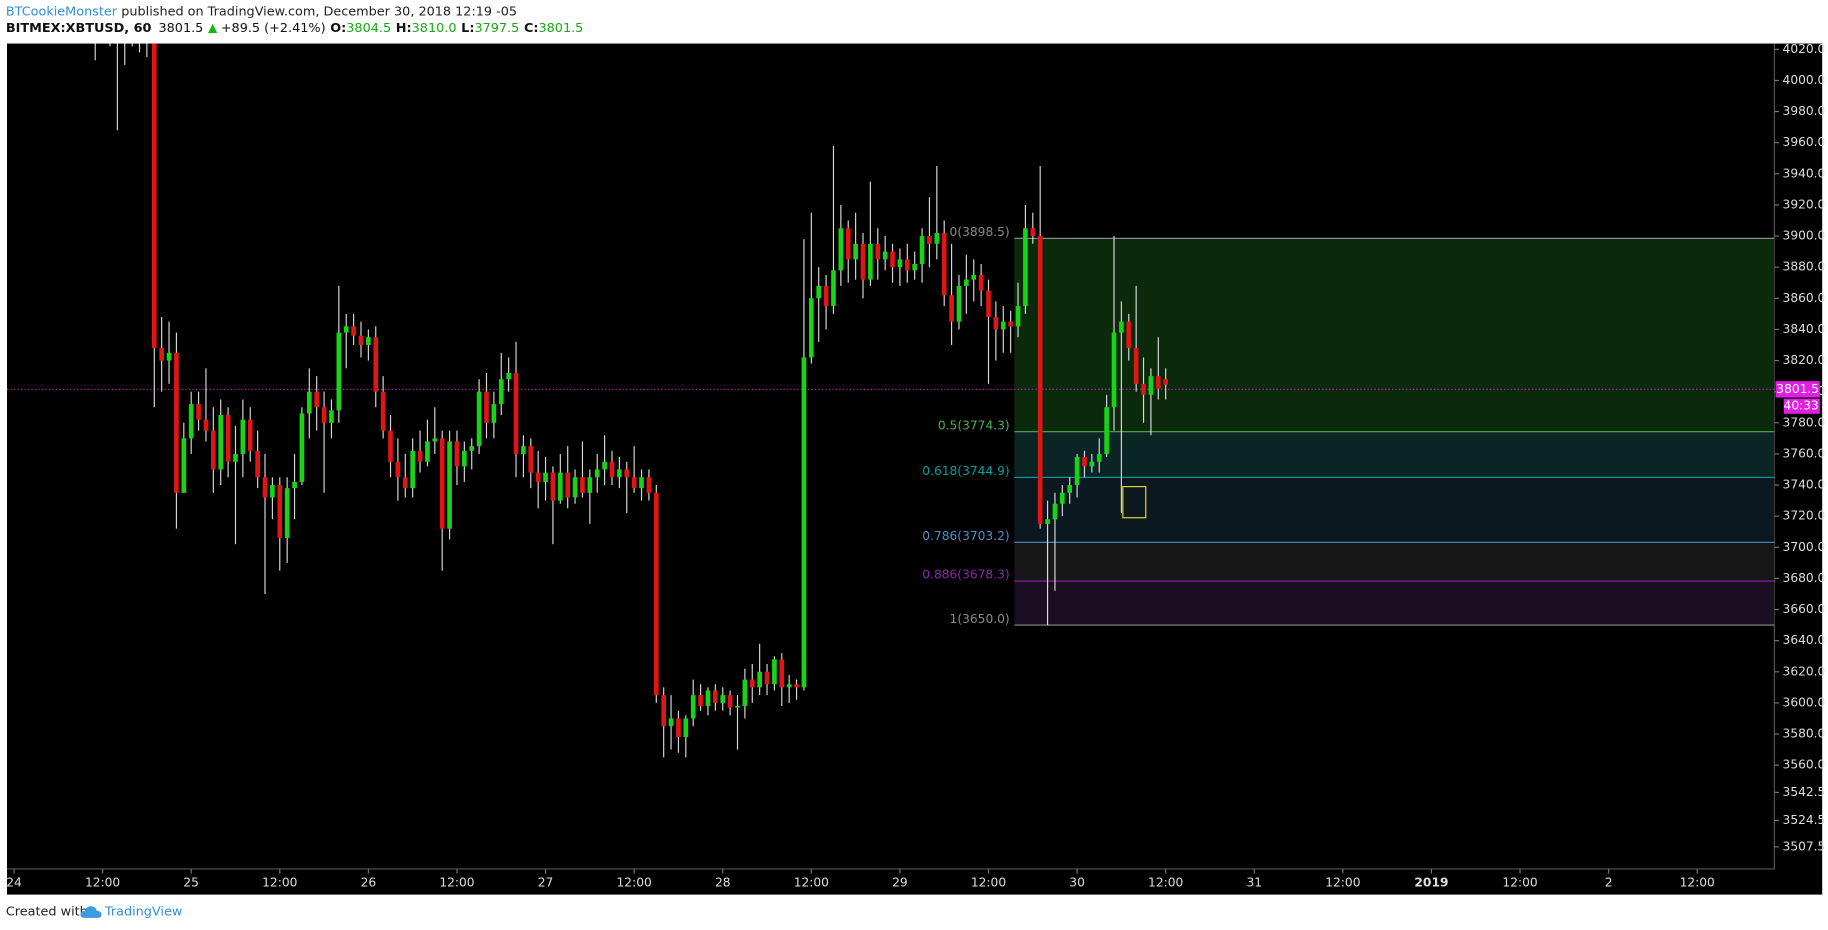 Image resolution: width=1828 pixels, height=930 pixels. What do you see at coordinates (368, 28) in the screenshot?
I see `ohlc-value: 3804.5` at bounding box center [368, 28].